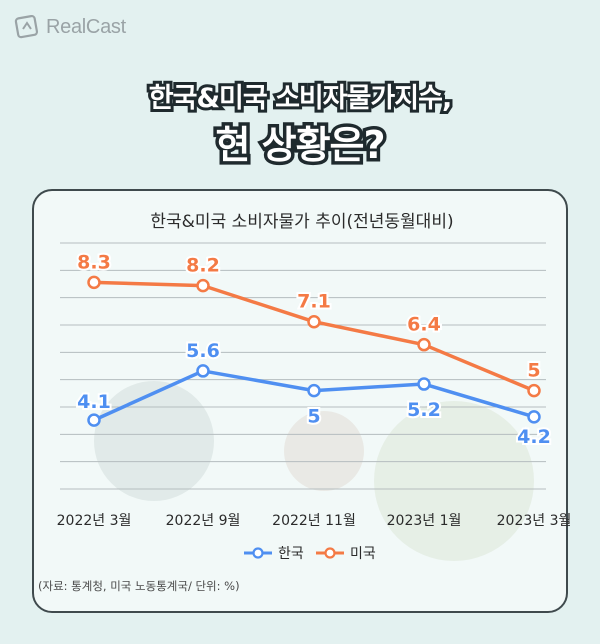 The image size is (600, 644). I want to click on data-label-korea: 5.2, so click(424, 410).